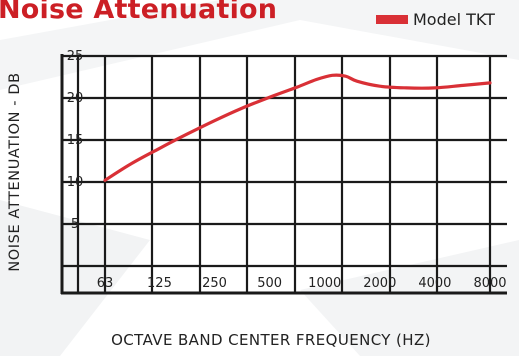 Image resolution: width=519 pixels, height=356 pixels. Describe the element at coordinates (75, 140) in the screenshot. I see `y-tick-label: 15` at that location.